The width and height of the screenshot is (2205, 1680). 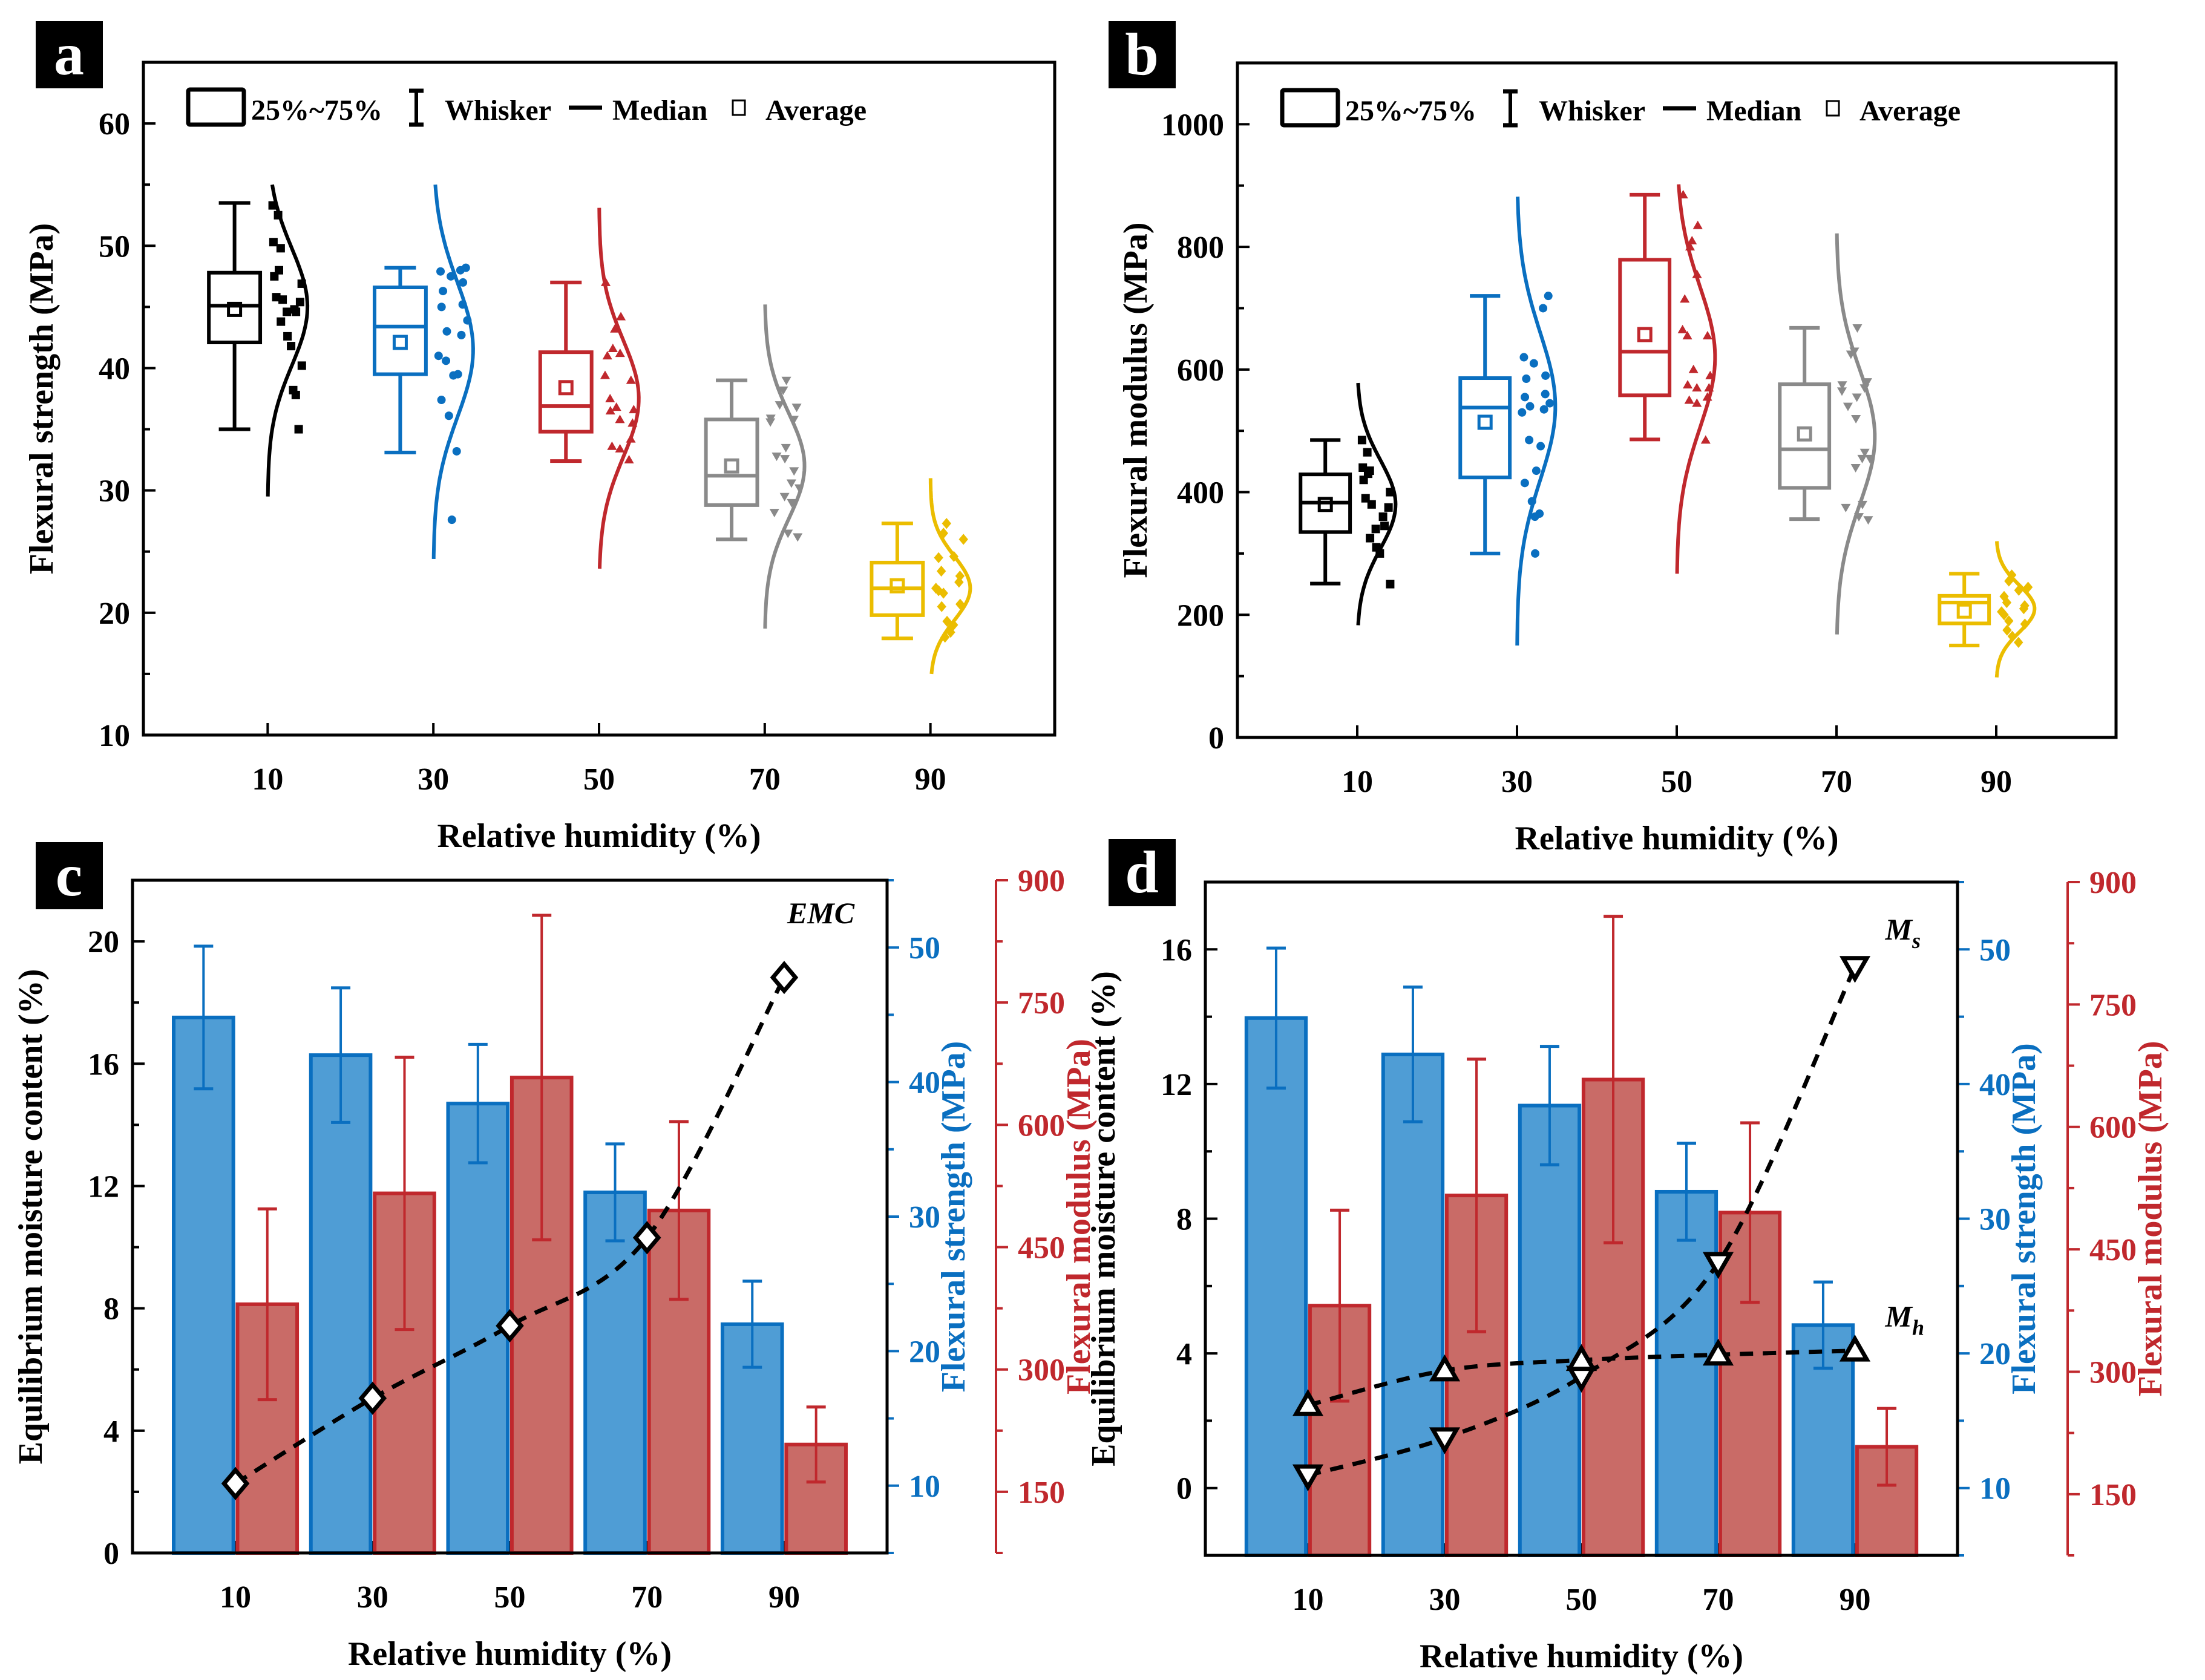 I want to click on legend-average-icon, so click(x=739, y=107).